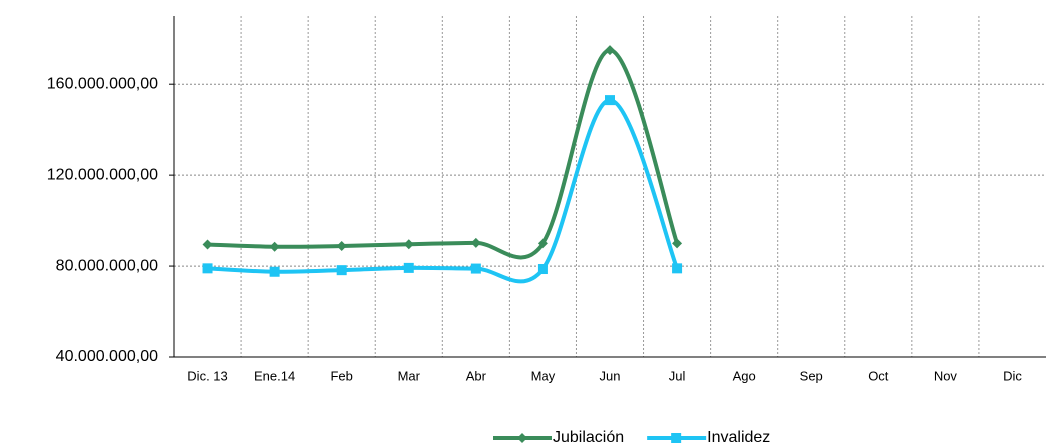 Image resolution: width=1046 pixels, height=448 pixels. What do you see at coordinates (409, 375) in the screenshot?
I see `x-tick-label: Mar` at bounding box center [409, 375].